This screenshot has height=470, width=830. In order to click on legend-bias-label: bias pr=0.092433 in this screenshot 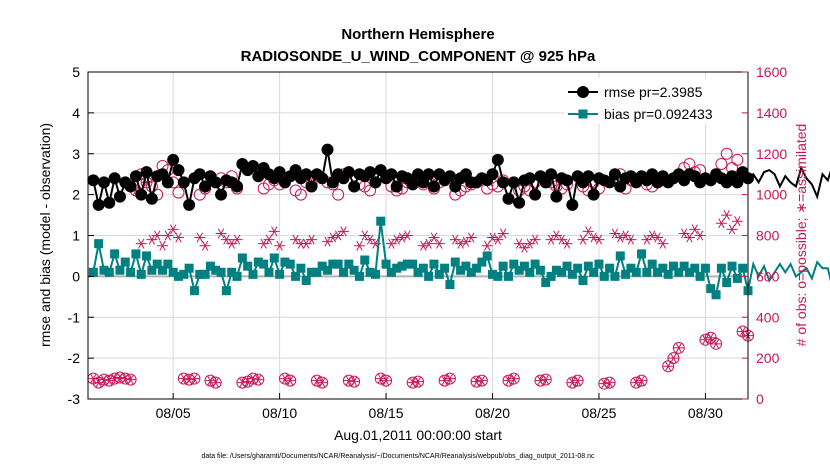, I will do `click(658, 114)`.